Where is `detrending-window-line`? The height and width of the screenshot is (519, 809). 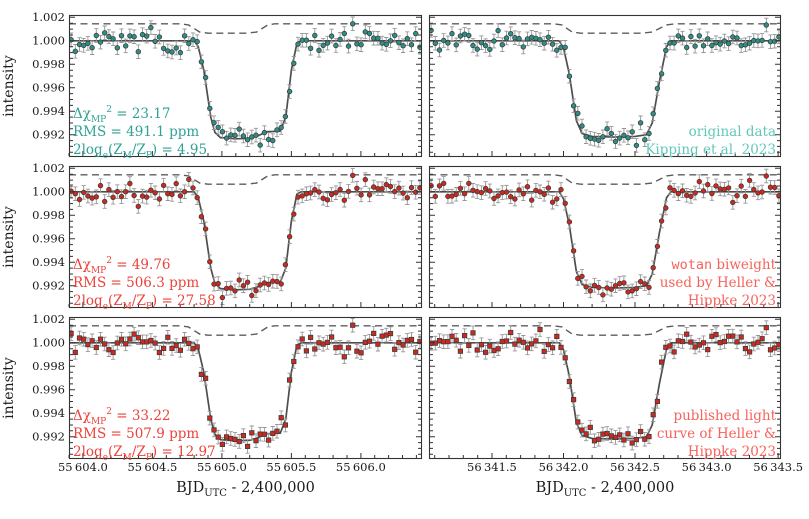
detrending-window-line is located at coordinates (605, 330).